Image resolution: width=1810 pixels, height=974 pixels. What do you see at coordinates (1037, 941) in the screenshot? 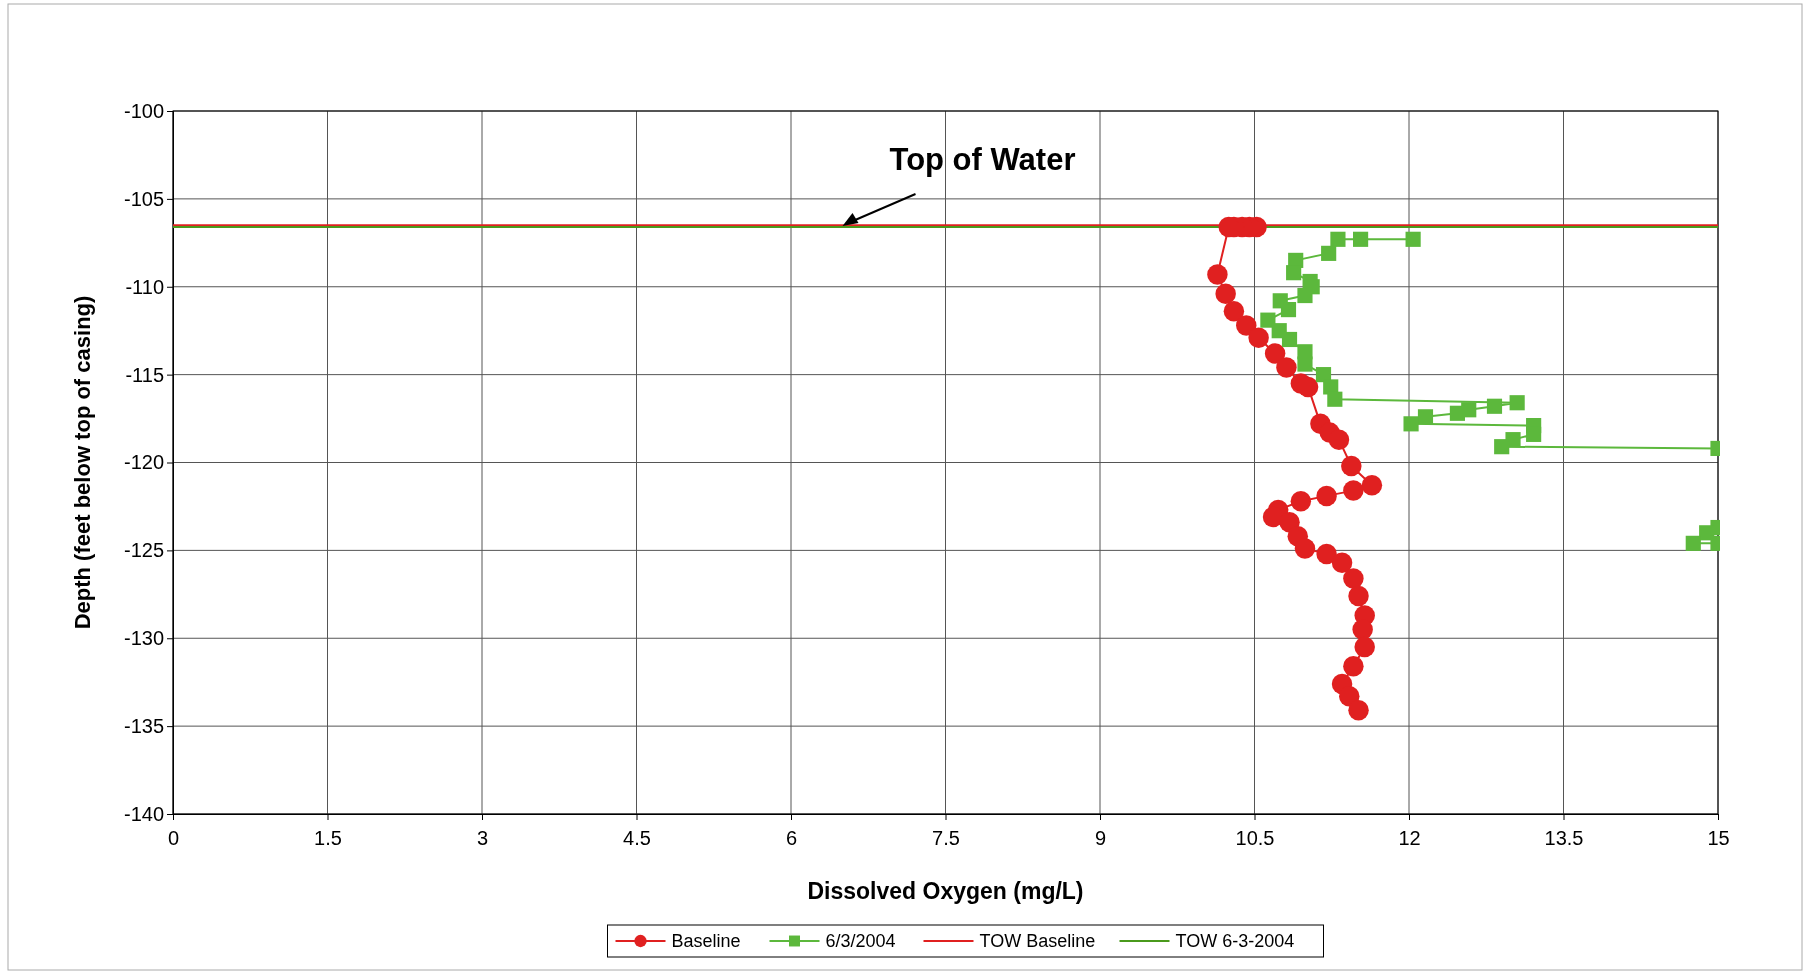
I see `legend-label: TOW Baseline` at bounding box center [1037, 941].